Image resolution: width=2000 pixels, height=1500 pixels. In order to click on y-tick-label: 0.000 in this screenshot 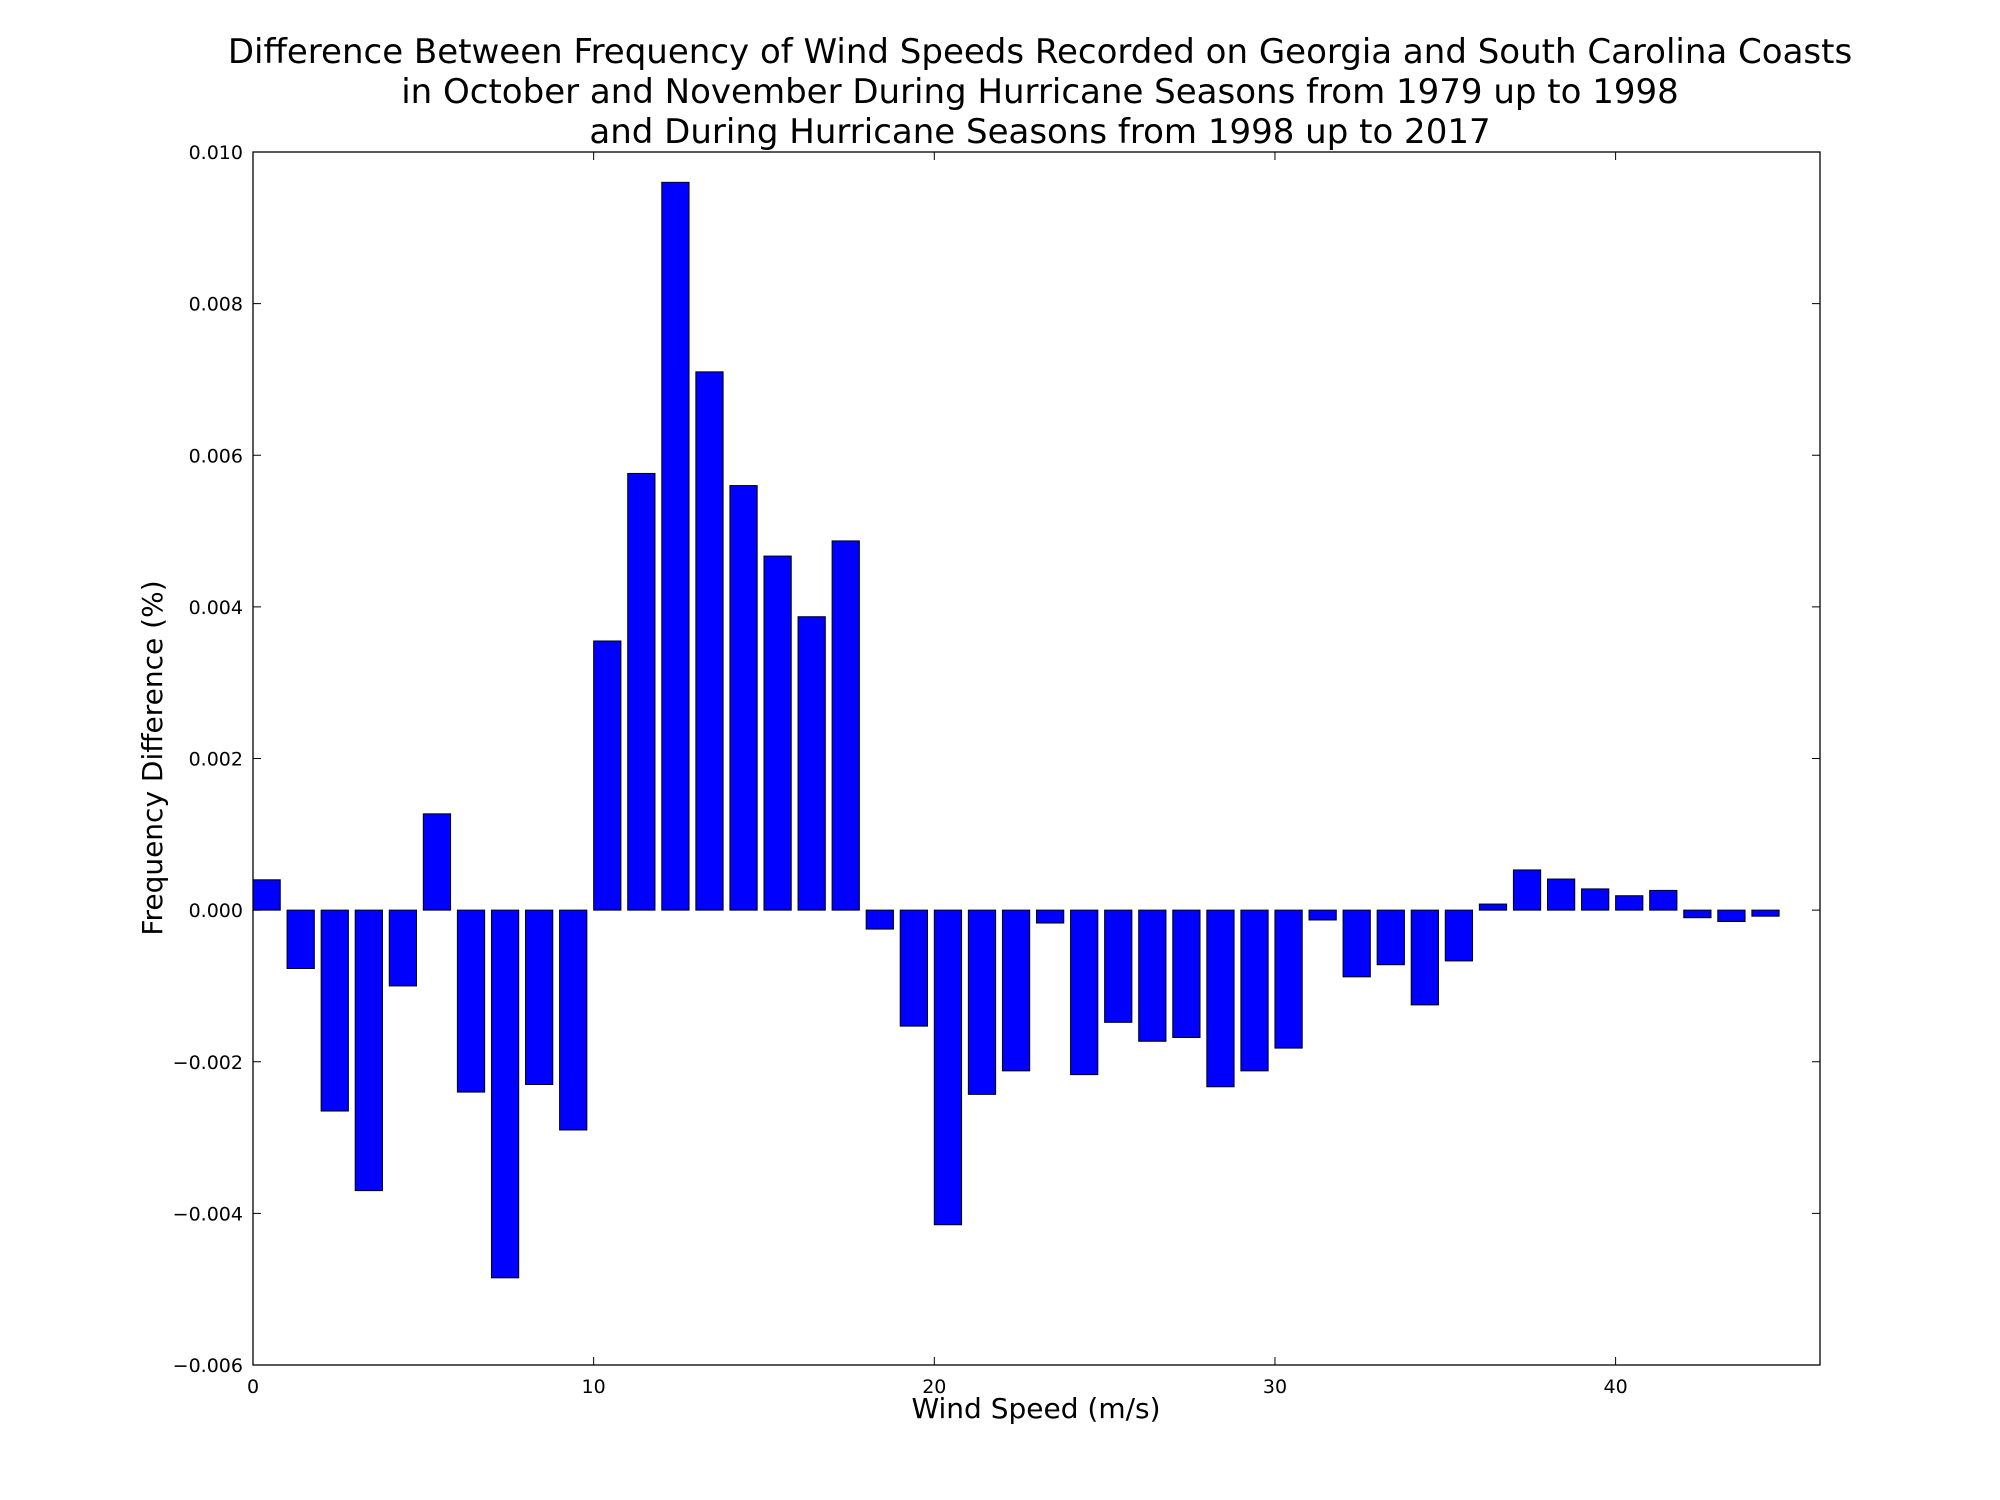, I will do `click(216, 911)`.